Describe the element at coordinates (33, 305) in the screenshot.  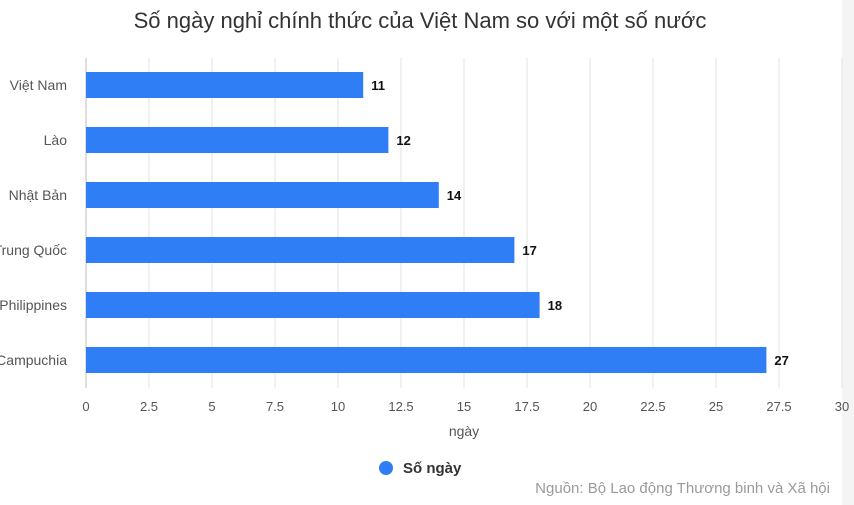
I see `category-label: Philippines` at that location.